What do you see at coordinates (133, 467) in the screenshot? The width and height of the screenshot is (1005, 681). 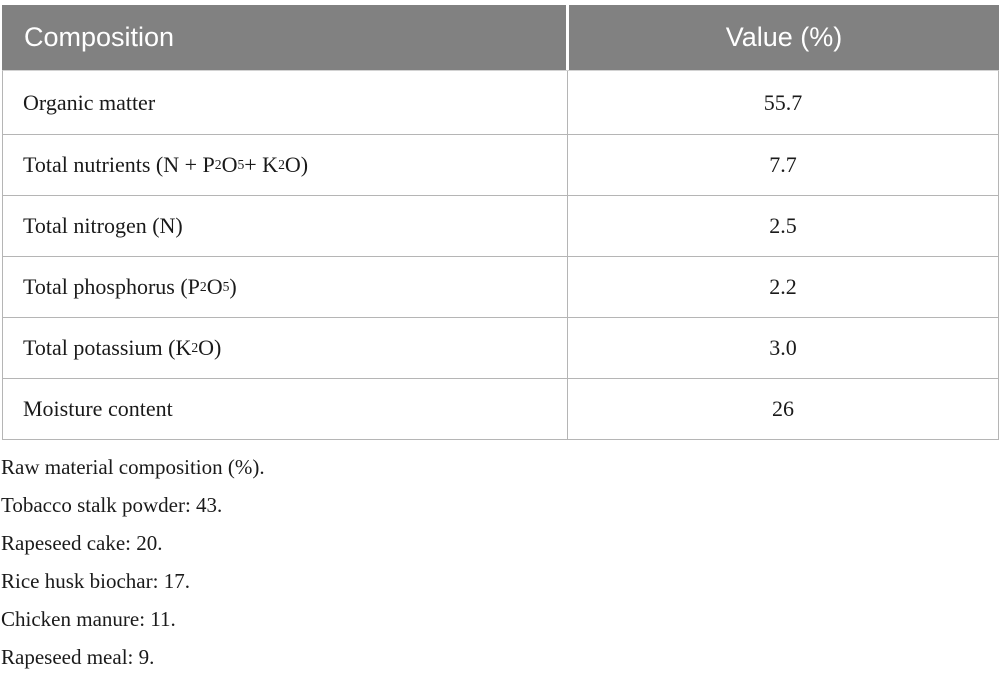 I see `footnote-raw-material: Raw material composition (%).` at bounding box center [133, 467].